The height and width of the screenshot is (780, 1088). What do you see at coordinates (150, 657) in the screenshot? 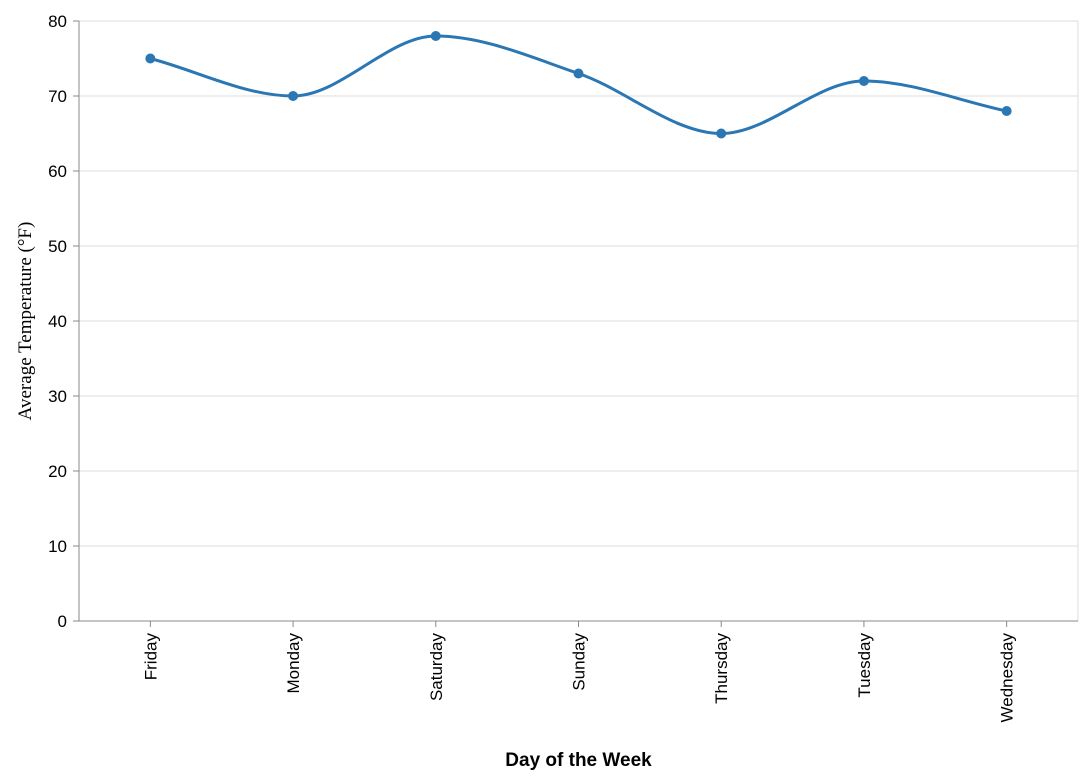
I see `x-tick-label: Friday` at bounding box center [150, 657].